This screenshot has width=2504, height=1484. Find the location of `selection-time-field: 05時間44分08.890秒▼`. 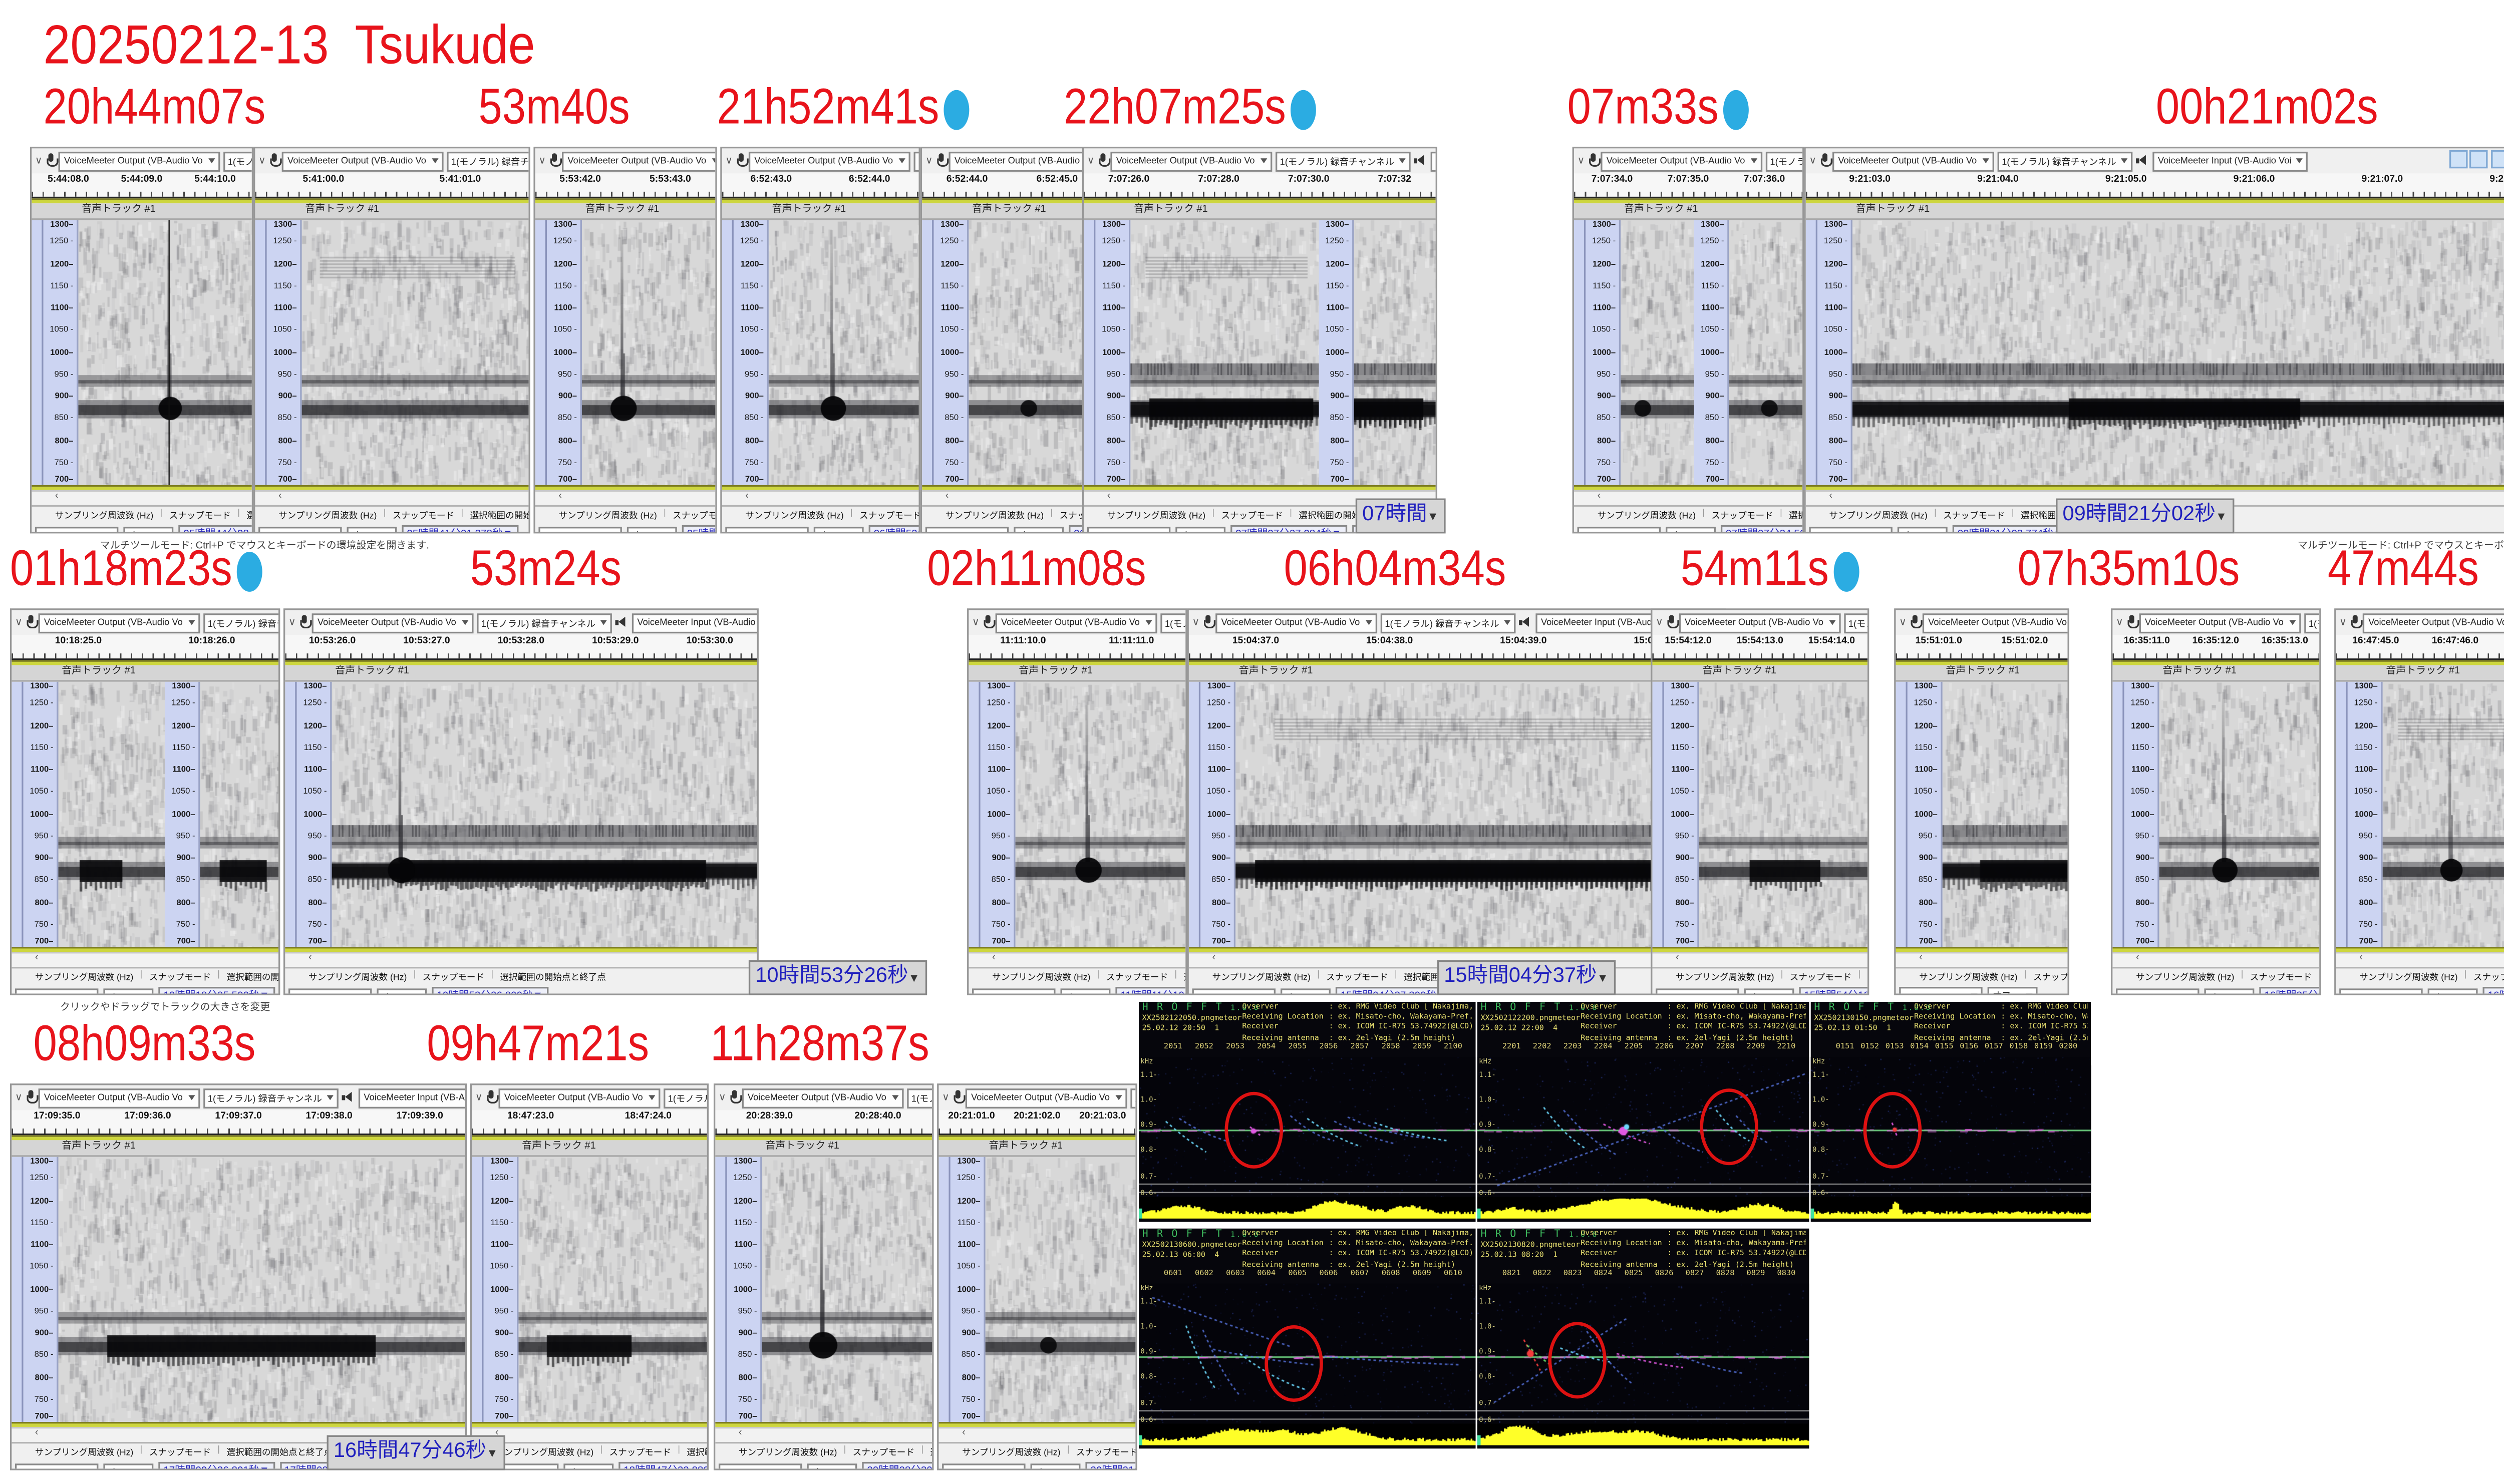

selection-time-field: 05時間44分08.890秒▼ is located at coordinates (215, 528).